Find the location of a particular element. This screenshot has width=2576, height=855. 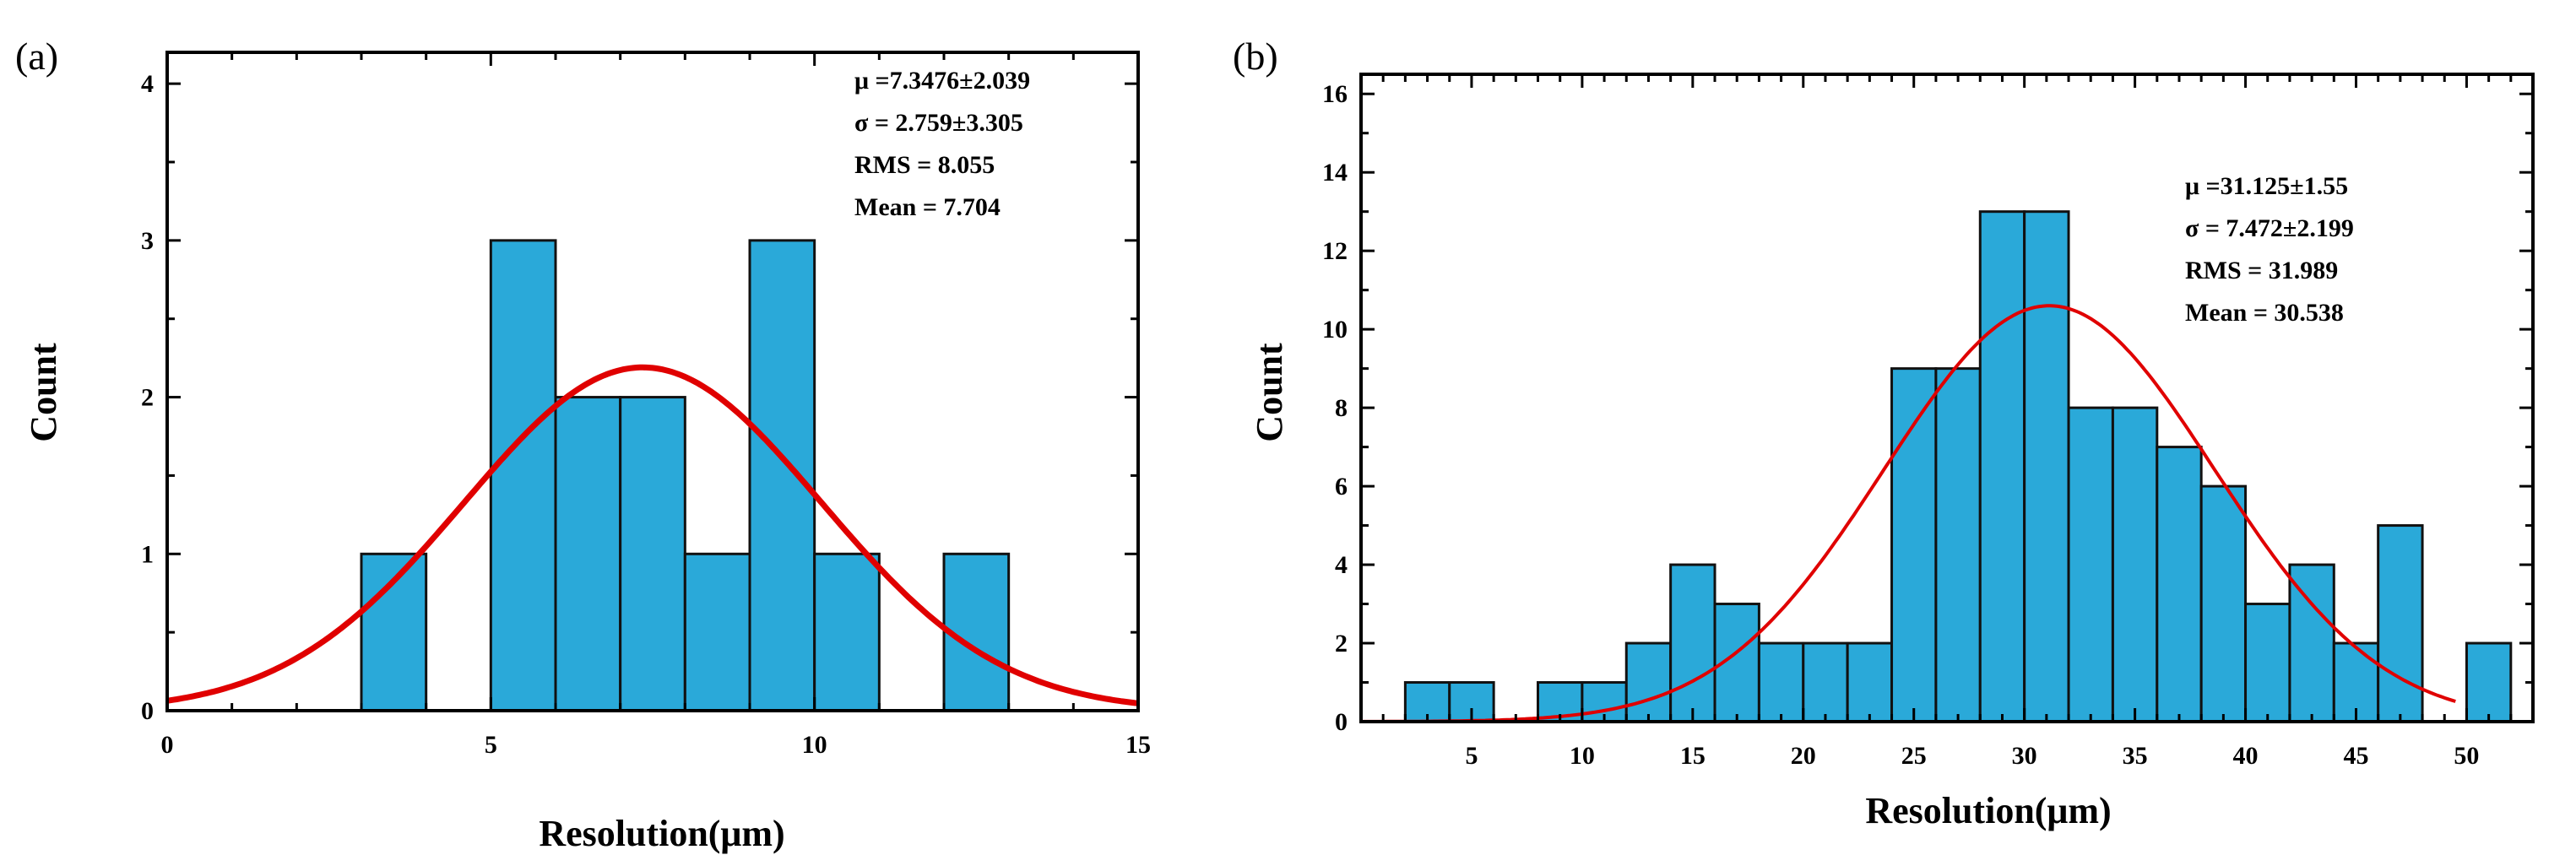

stat-sigma-a: σ = 2.759±3.305 is located at coordinates (939, 123).